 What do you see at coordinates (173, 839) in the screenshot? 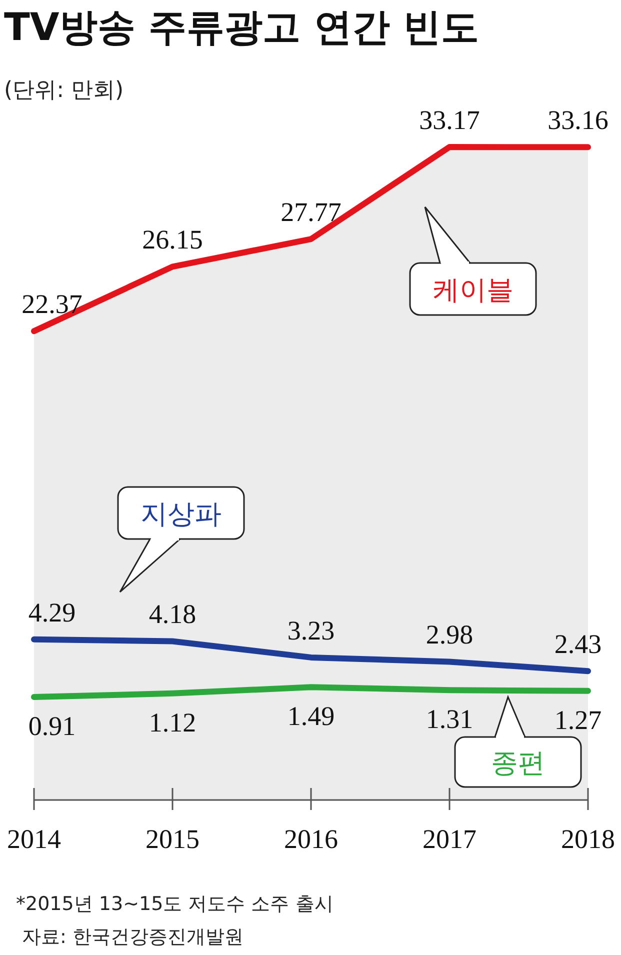
I see `x-tick-label: 2015` at bounding box center [173, 839].